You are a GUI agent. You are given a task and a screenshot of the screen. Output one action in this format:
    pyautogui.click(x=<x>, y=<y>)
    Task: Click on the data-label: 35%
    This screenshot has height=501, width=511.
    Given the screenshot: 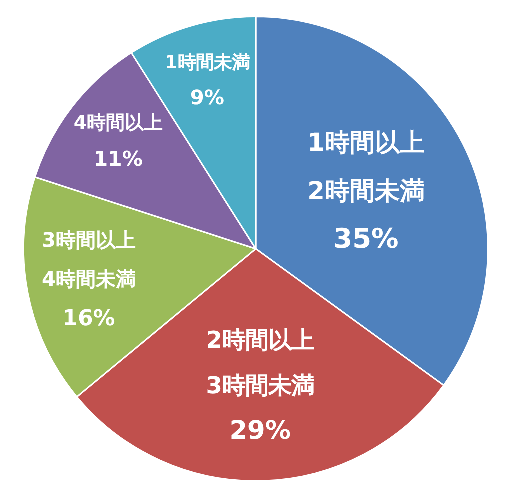 What is the action you would take?
    pyautogui.click(x=366, y=240)
    